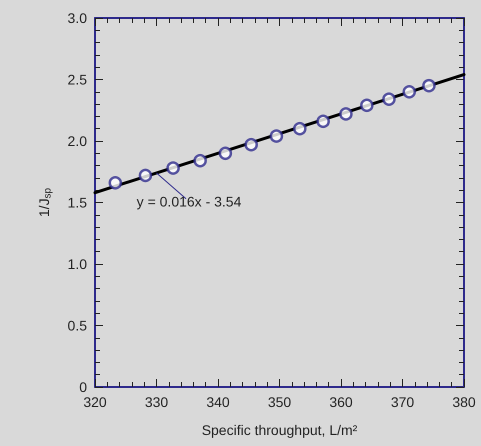 The height and width of the screenshot is (446, 481). I want to click on y-tick-label: 3.0, so click(78, 18).